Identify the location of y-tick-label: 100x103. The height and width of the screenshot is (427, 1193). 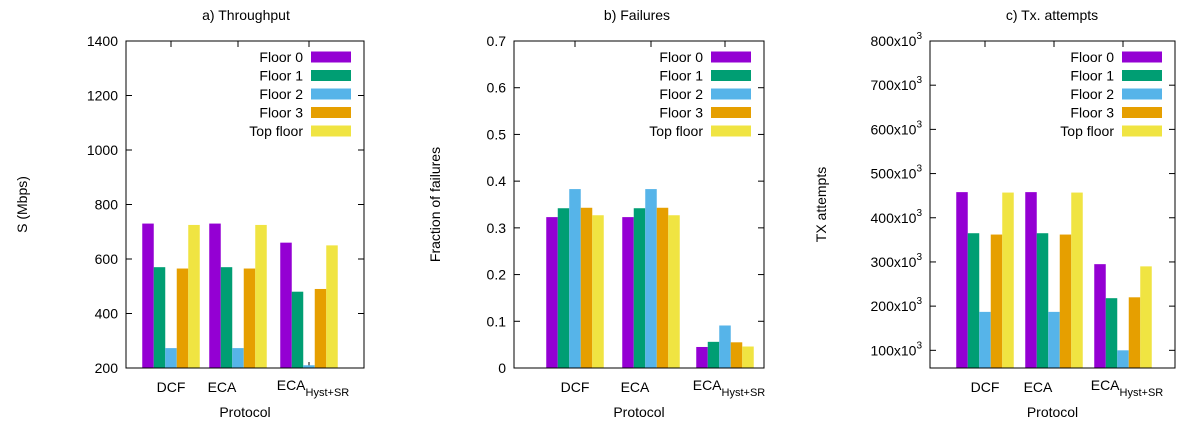
(897, 349).